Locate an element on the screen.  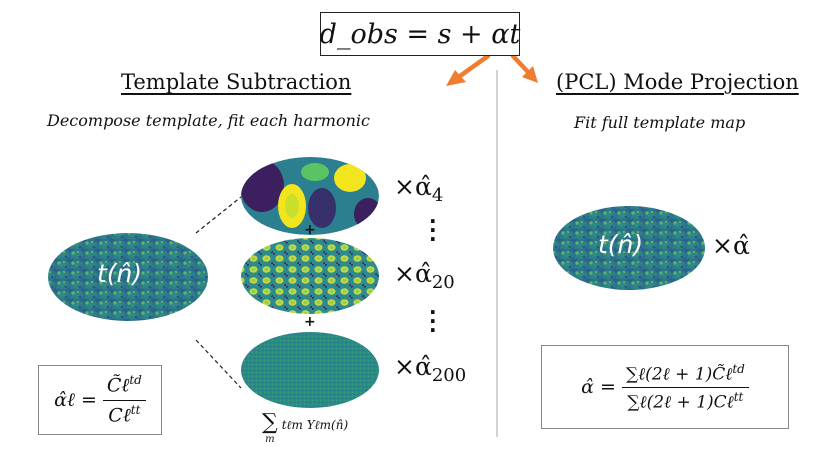
multiplier-l4-sub: 4 is located at coordinates (437, 195).